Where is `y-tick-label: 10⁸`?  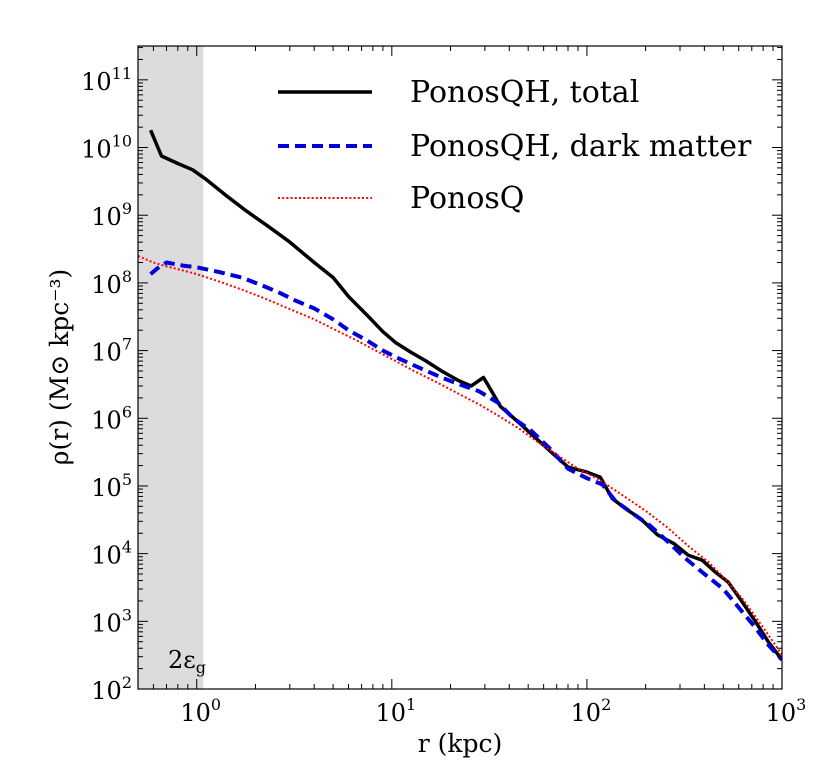
y-tick-label: 10⁸ is located at coordinates (111, 283).